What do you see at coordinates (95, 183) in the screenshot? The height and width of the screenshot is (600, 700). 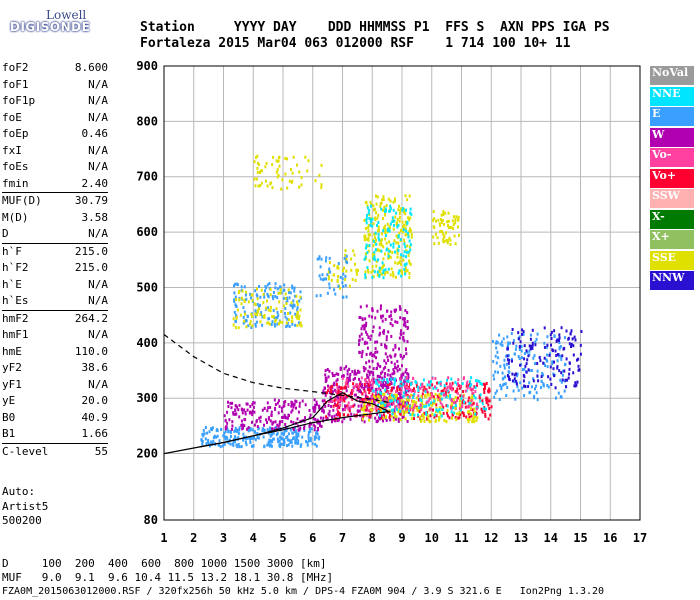 I see `param-value: 2.40` at bounding box center [95, 183].